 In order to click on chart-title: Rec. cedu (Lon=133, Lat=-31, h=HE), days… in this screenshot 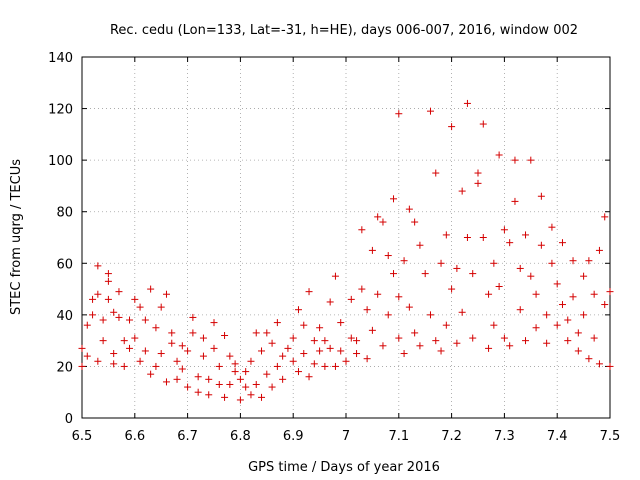, I will do `click(344, 30)`.